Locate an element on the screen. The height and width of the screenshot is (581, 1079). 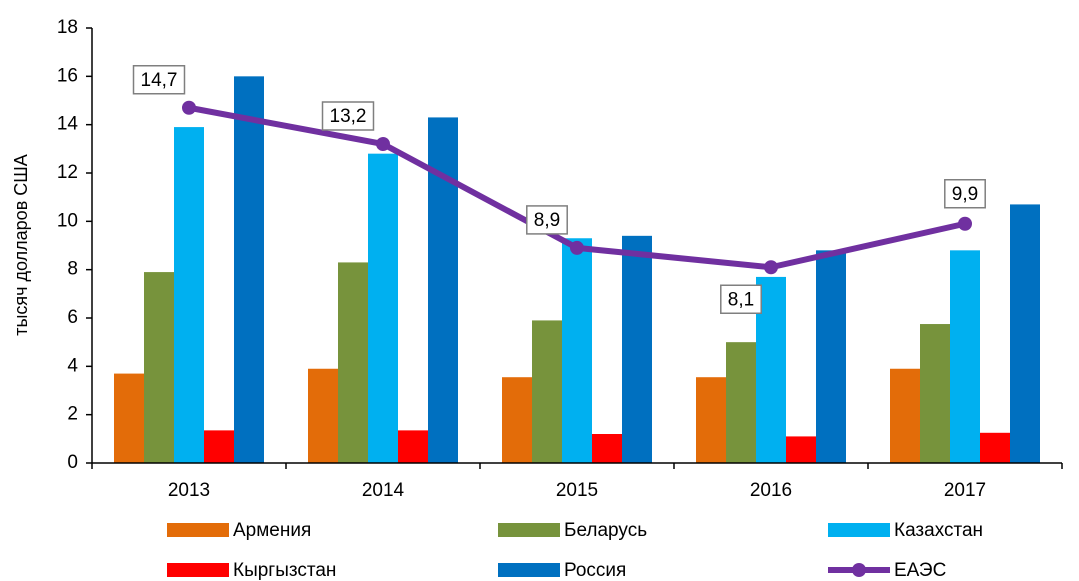
data-label: 9,9 is located at coordinates (965, 194).